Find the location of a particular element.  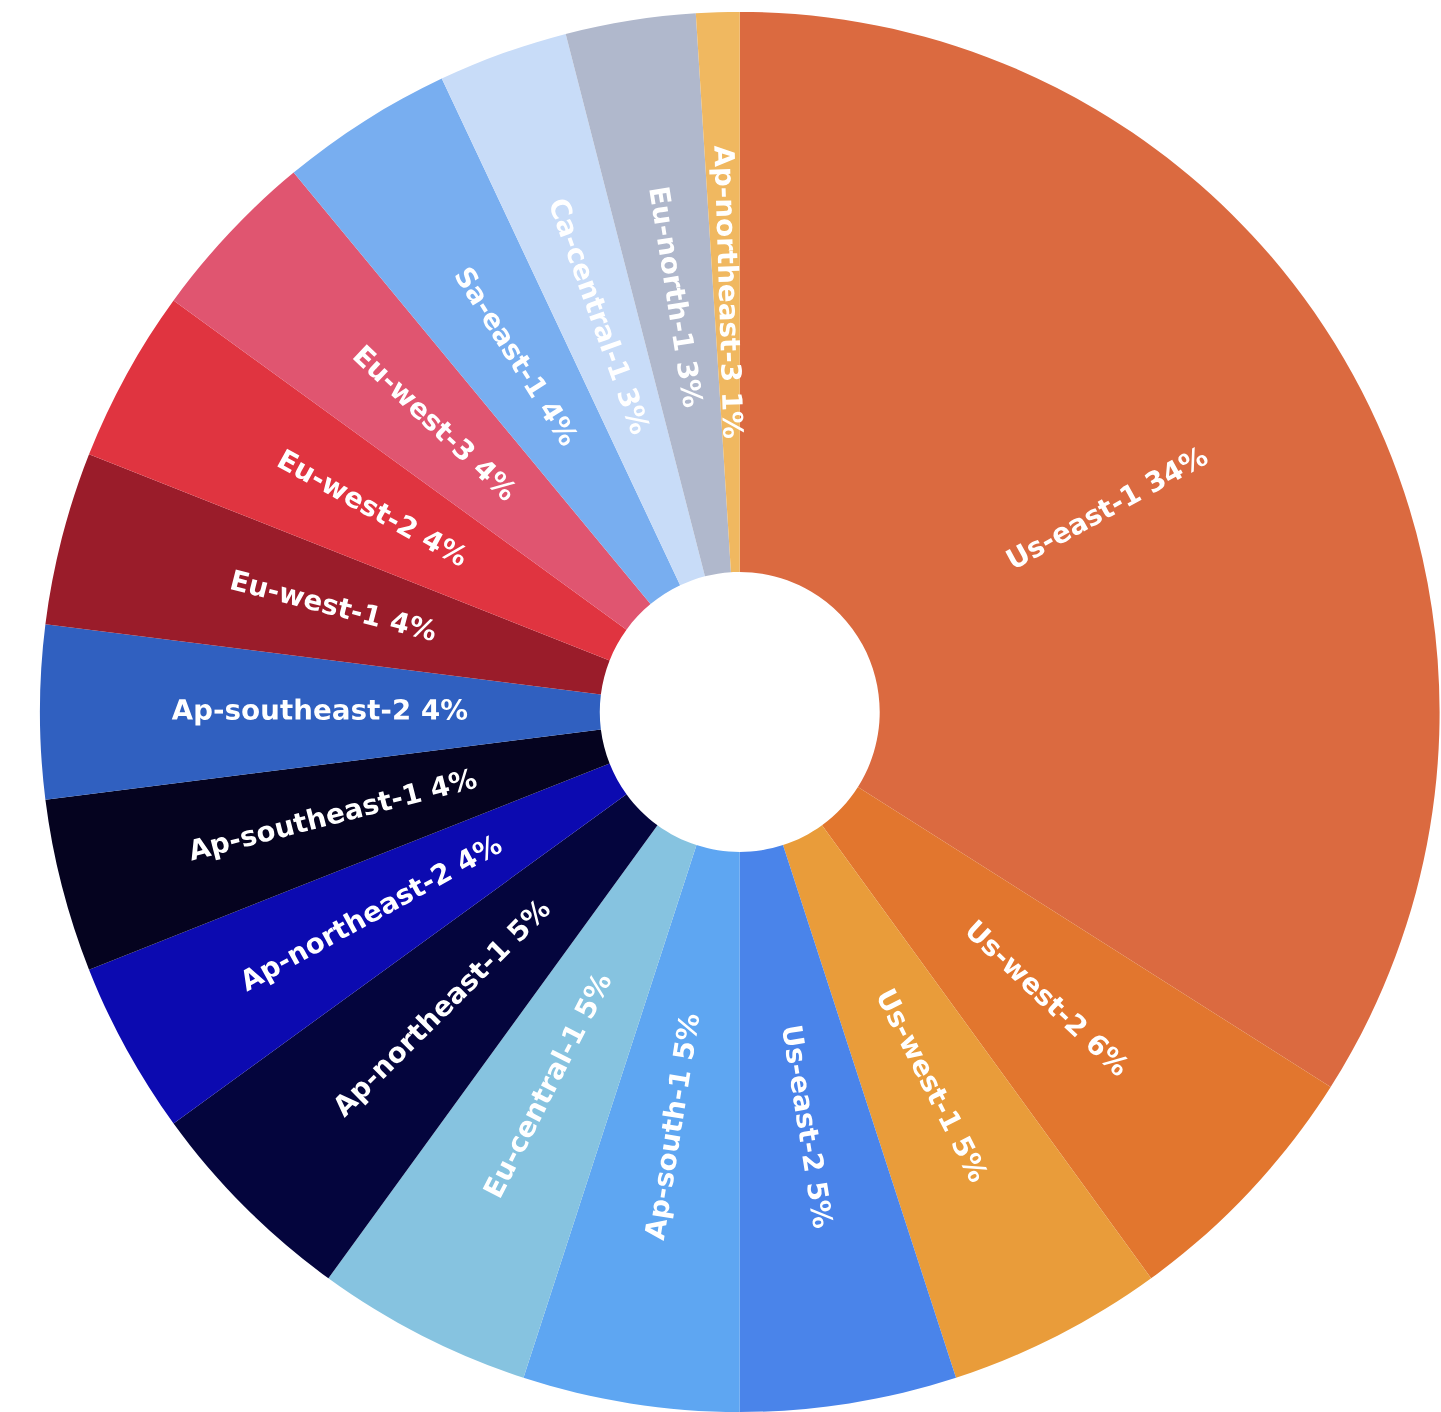

slice-label: Ap-south-1 5% is located at coordinates (674, 1127).